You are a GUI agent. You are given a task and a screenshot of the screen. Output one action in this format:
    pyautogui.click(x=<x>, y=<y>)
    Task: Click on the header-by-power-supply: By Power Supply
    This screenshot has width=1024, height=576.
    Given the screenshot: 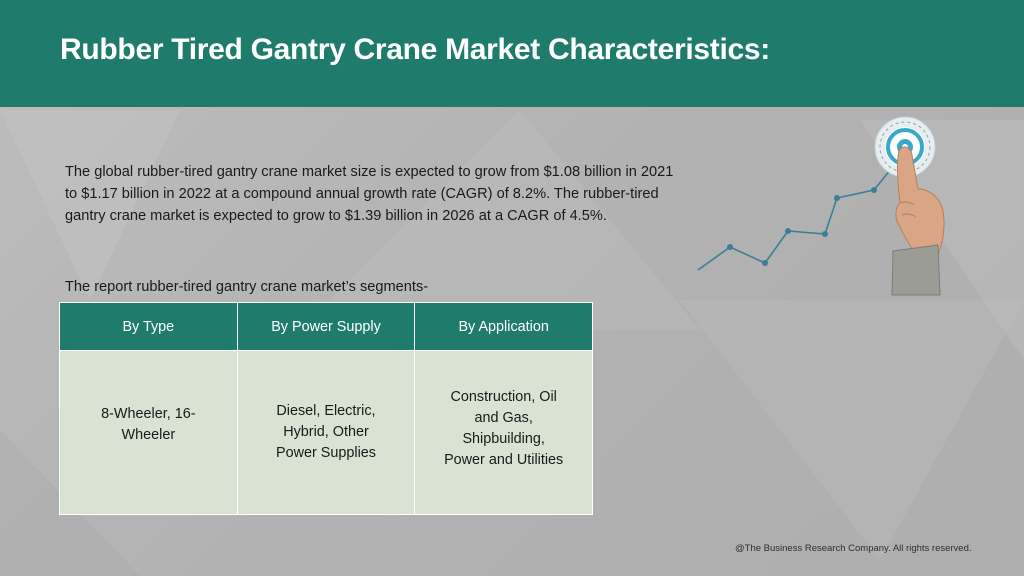 What is the action you would take?
    pyautogui.click(x=326, y=326)
    